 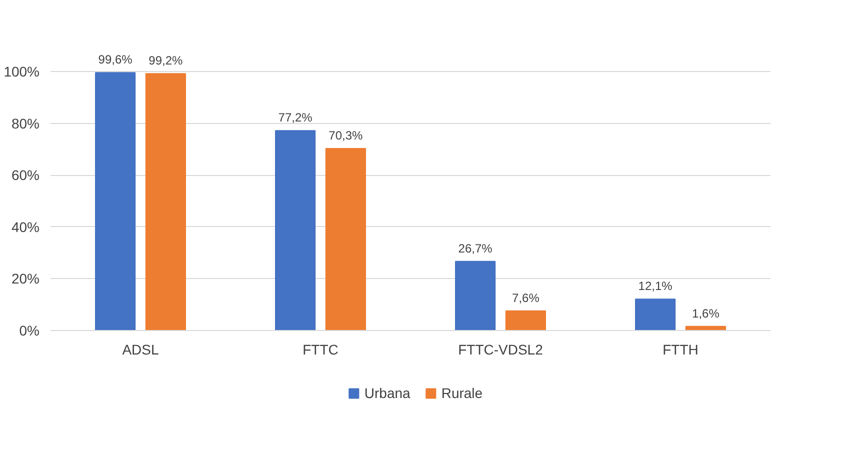 What do you see at coordinates (295, 117) in the screenshot?
I see `data-label: 77,2%` at bounding box center [295, 117].